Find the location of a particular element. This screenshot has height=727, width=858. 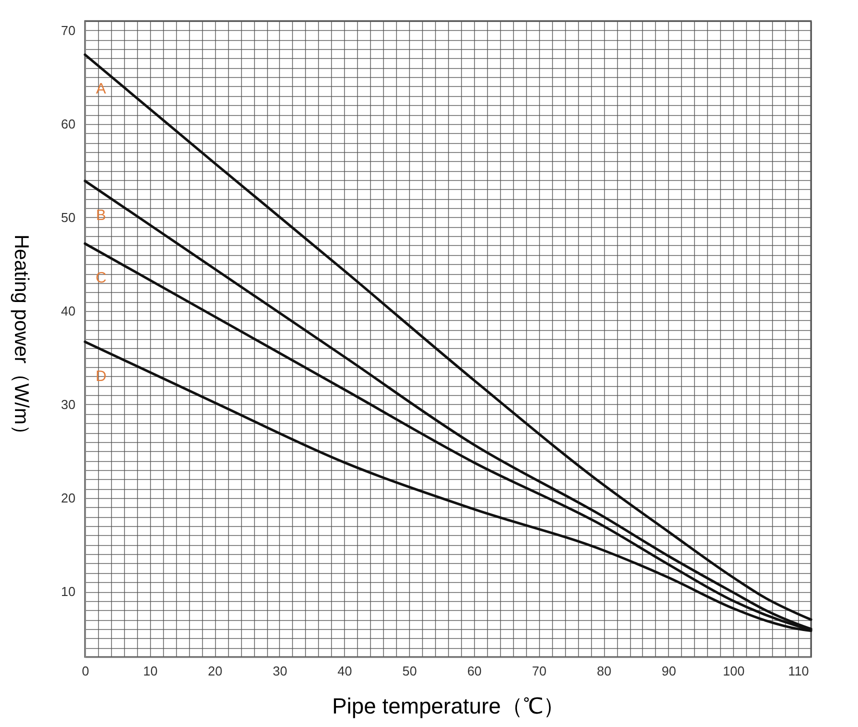

x-tick-label: 50 is located at coordinates (409, 671).